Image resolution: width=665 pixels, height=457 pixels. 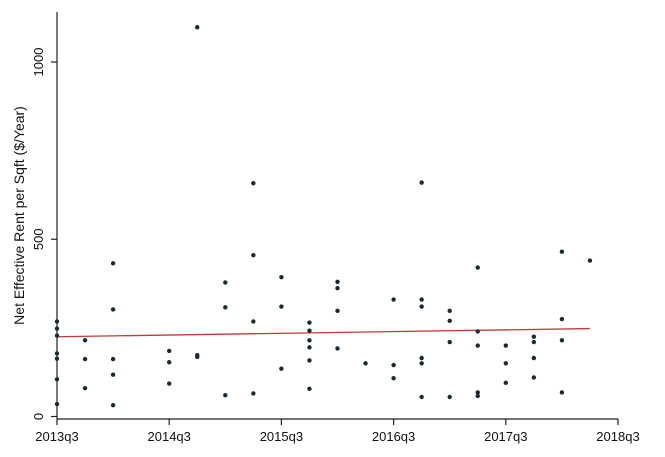 What do you see at coordinates (505, 436) in the screenshot?
I see `x-tick-label: 2017q3` at bounding box center [505, 436].